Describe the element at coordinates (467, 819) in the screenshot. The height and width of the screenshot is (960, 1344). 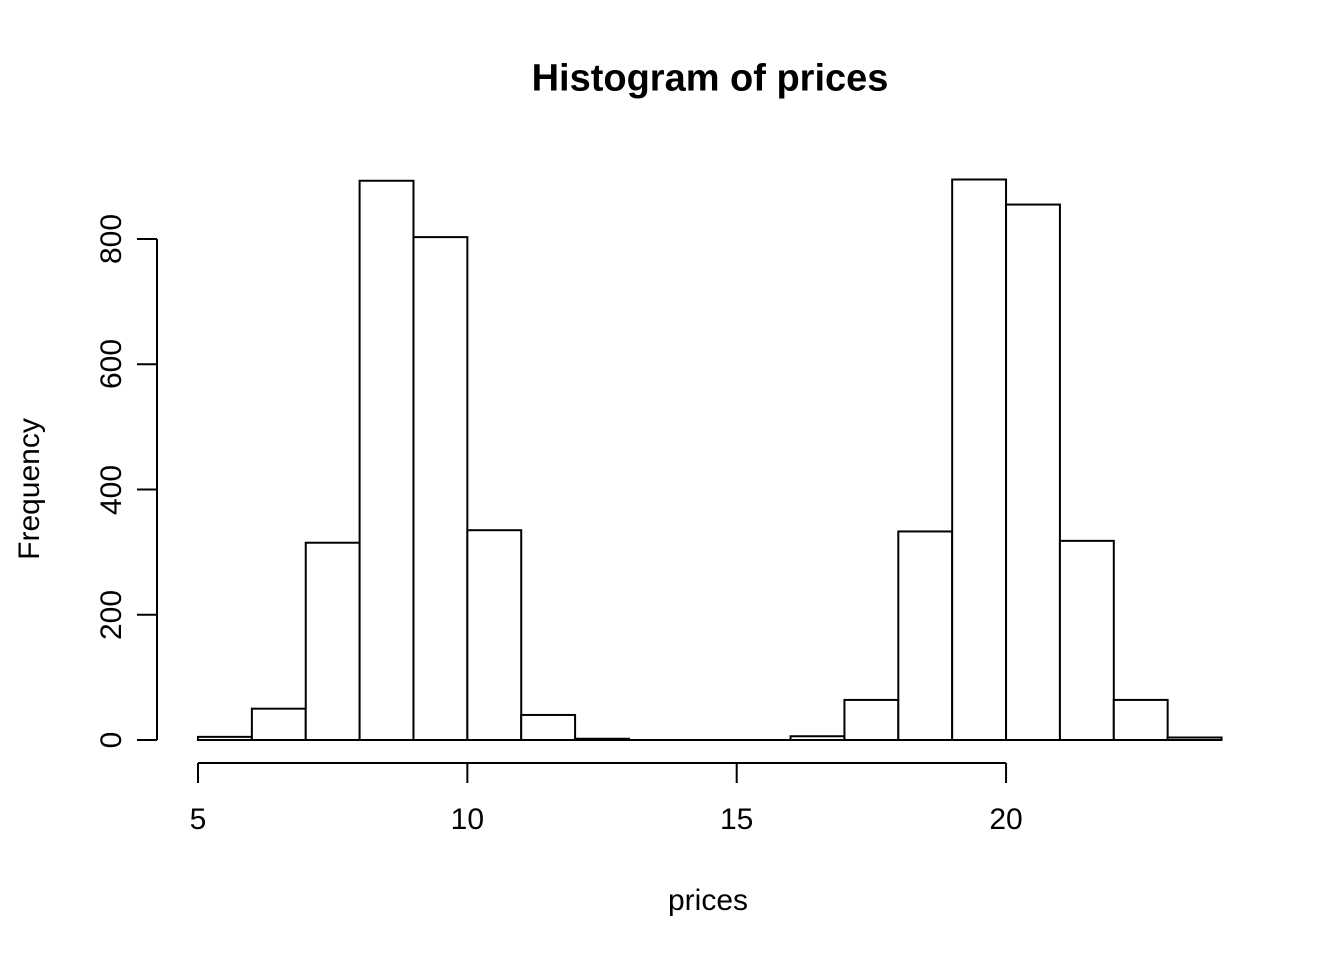
I see `x-tick-label: 10` at that location.